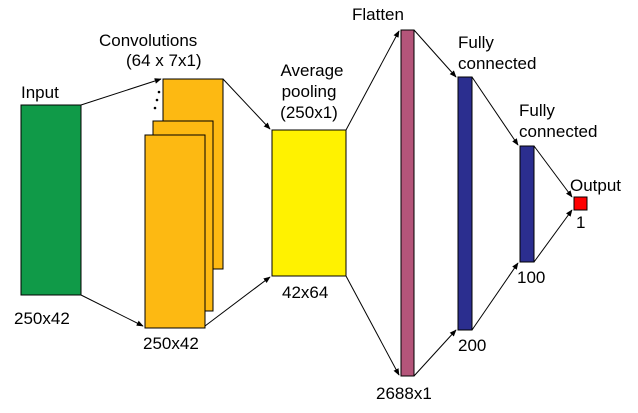 The width and height of the screenshot is (638, 413). What do you see at coordinates (372, 325) in the screenshot?
I see `arrow-pool-to-flatten-bottom` at bounding box center [372, 325].